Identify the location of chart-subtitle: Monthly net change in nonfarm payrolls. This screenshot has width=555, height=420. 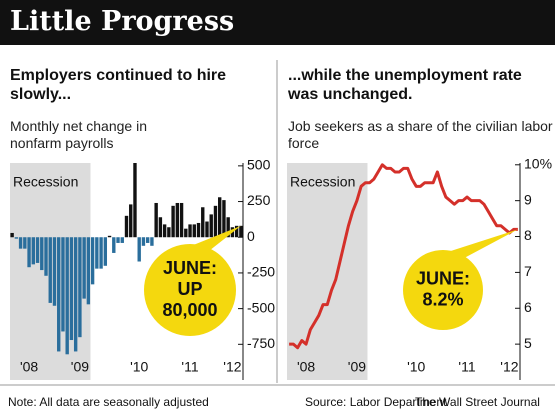
(78, 134).